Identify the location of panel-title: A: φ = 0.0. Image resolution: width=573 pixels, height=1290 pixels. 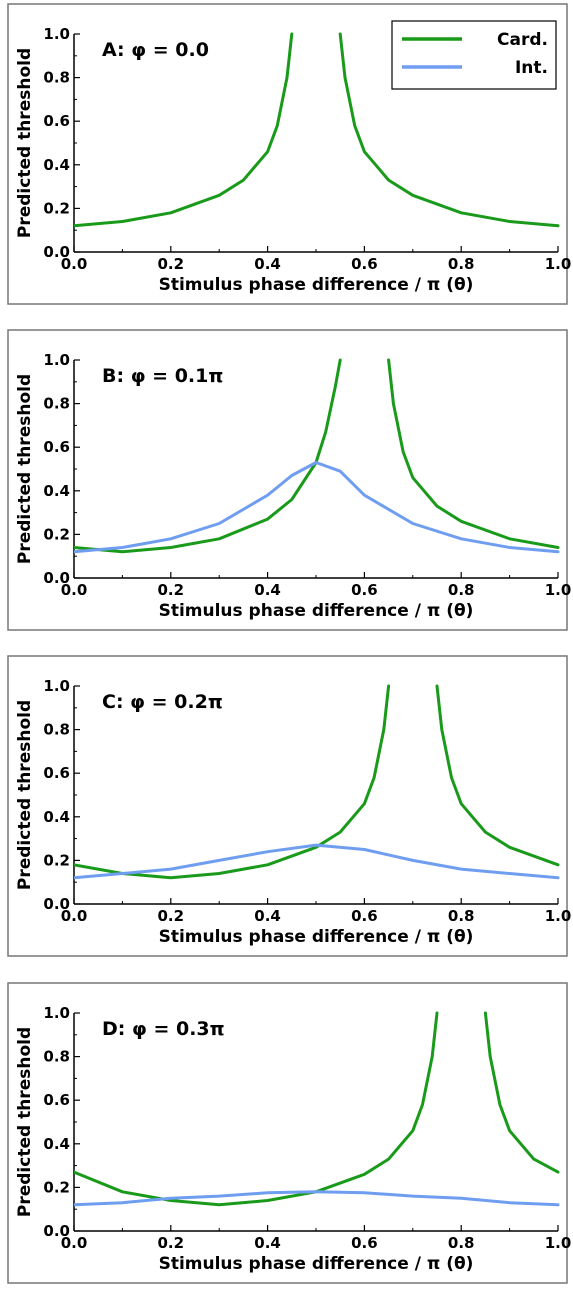
(155, 50).